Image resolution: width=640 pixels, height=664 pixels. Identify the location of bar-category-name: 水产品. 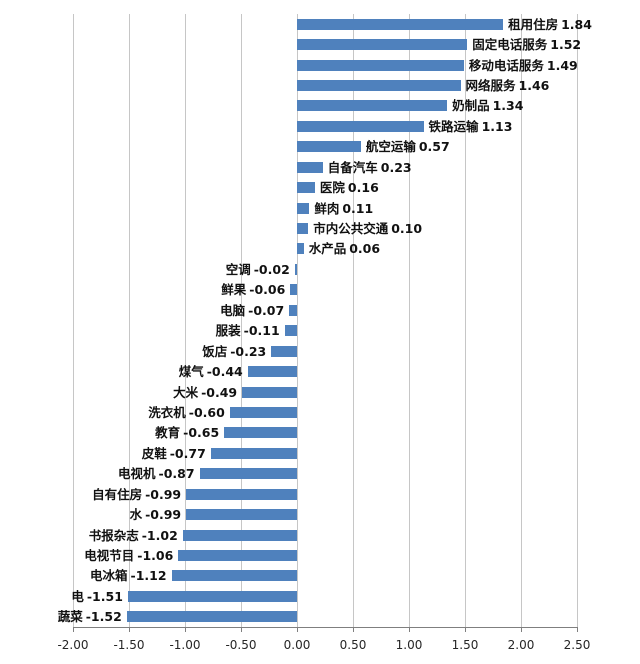
(327, 249).